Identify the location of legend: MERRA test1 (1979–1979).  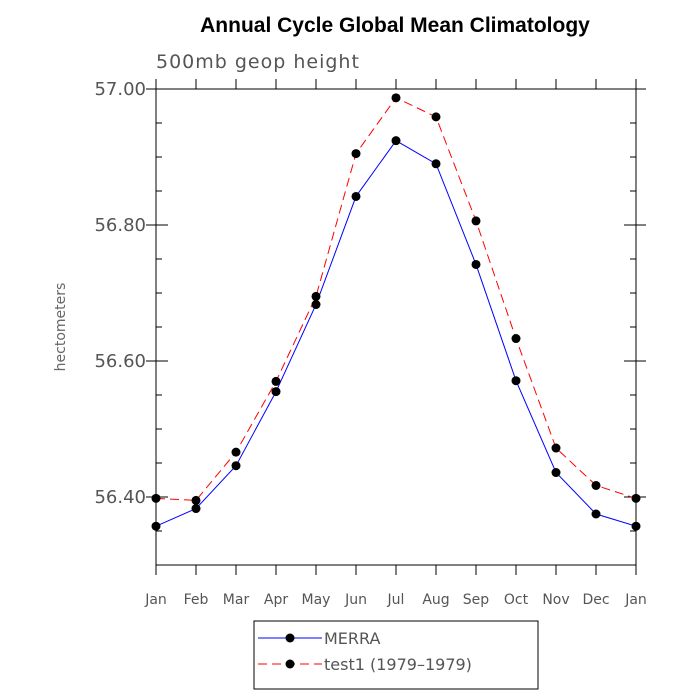
(396, 655).